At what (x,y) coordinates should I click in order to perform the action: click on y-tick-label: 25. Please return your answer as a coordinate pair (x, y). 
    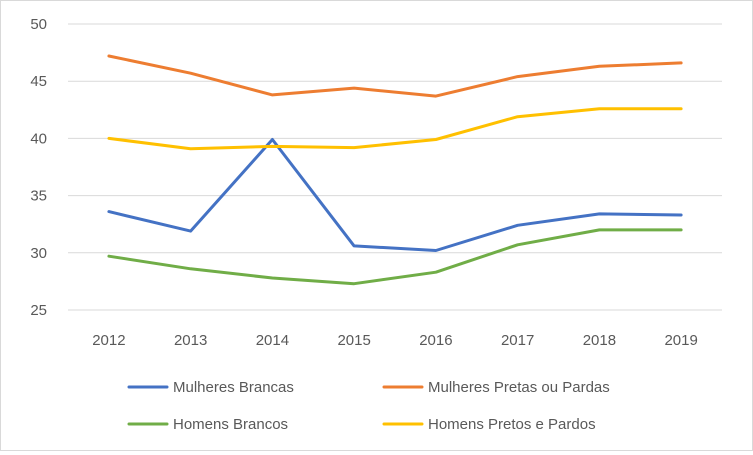
    Looking at the image, I should click on (38, 310).